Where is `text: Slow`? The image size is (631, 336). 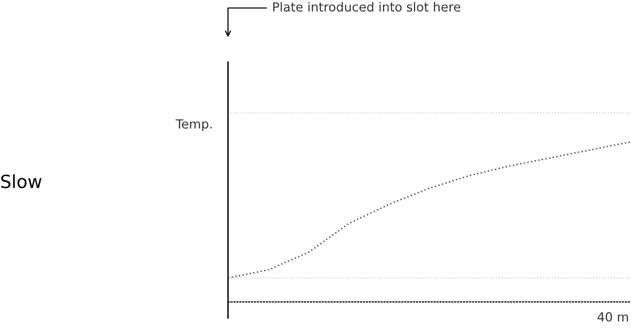
text: Slow is located at coordinates (21, 181).